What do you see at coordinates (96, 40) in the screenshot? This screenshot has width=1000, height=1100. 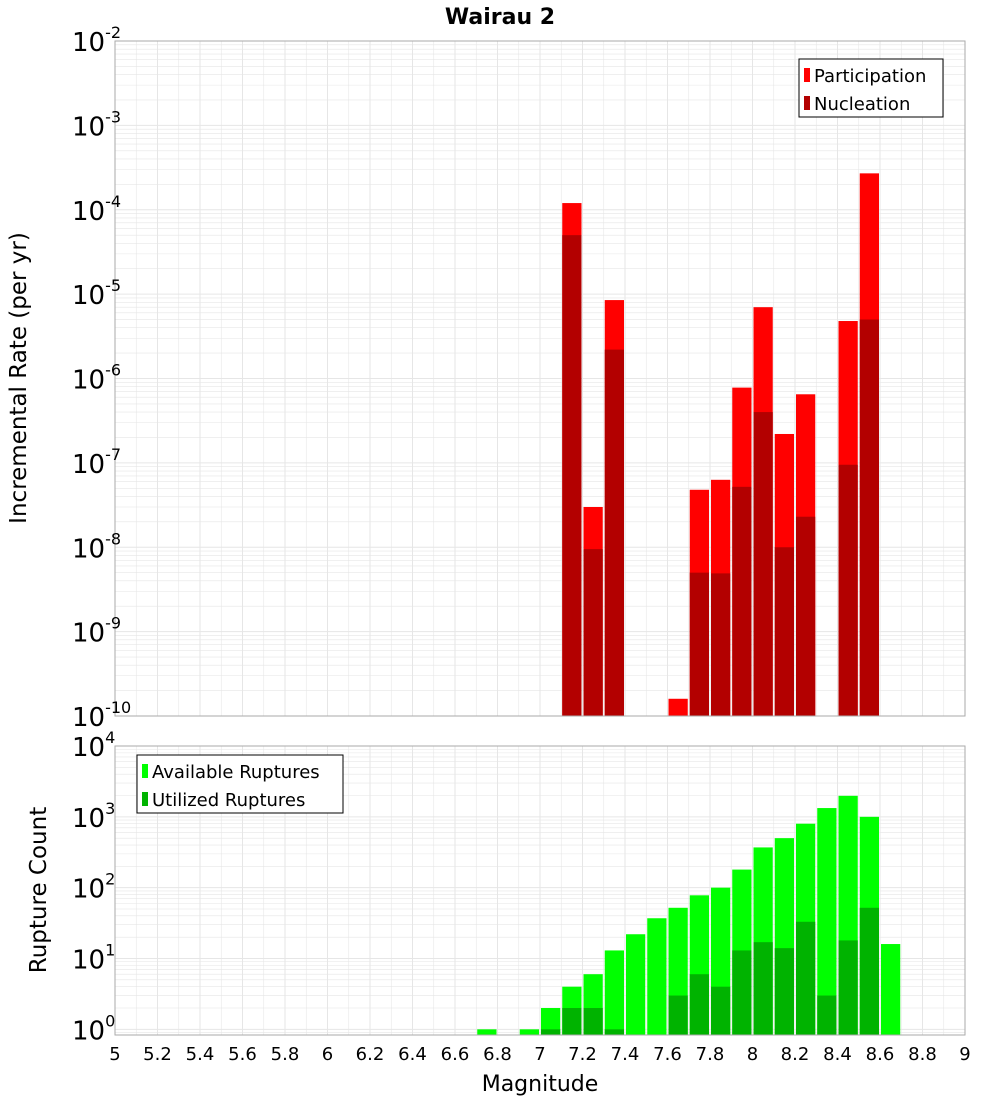 I see `y-tick-label: 10⁻²` at bounding box center [96, 40].